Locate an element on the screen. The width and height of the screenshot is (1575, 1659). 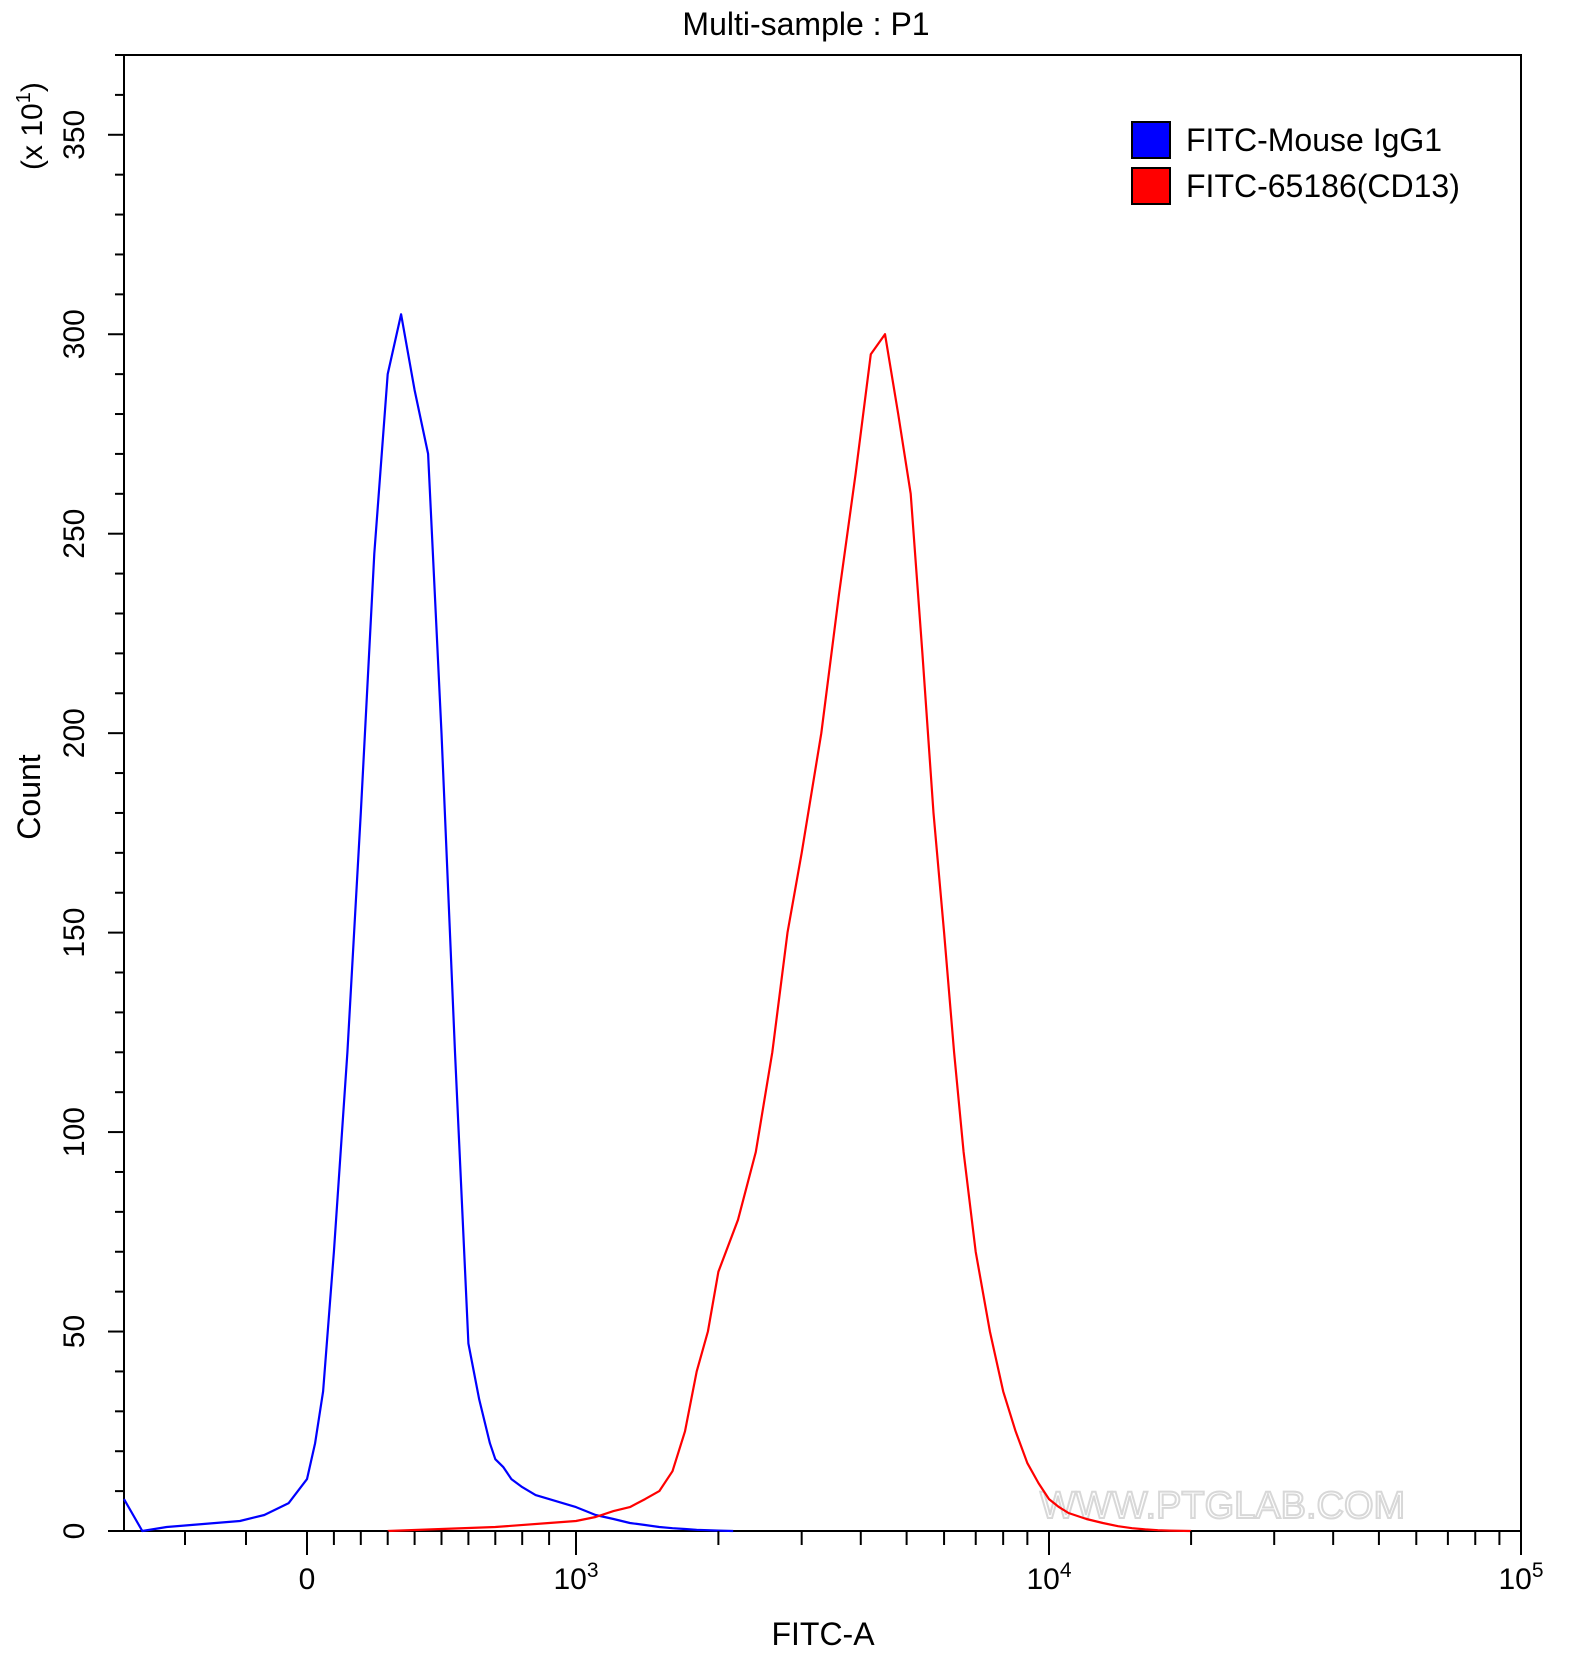
x-axis: 0 10³ 10⁴ 10⁵ is located at coordinates (864, 1563).